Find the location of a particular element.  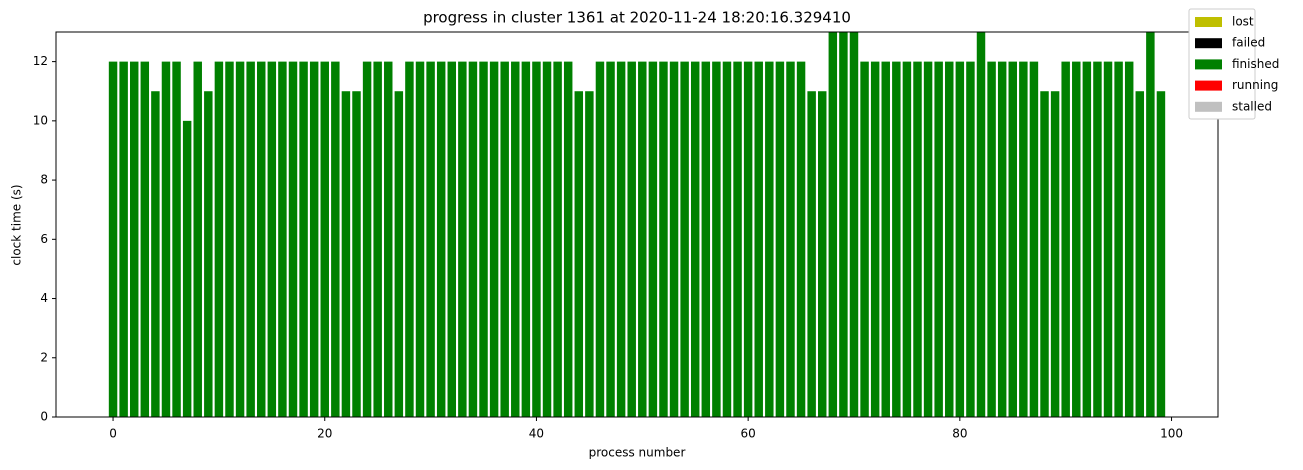

x-tick-label: 20 is located at coordinates (324, 434).